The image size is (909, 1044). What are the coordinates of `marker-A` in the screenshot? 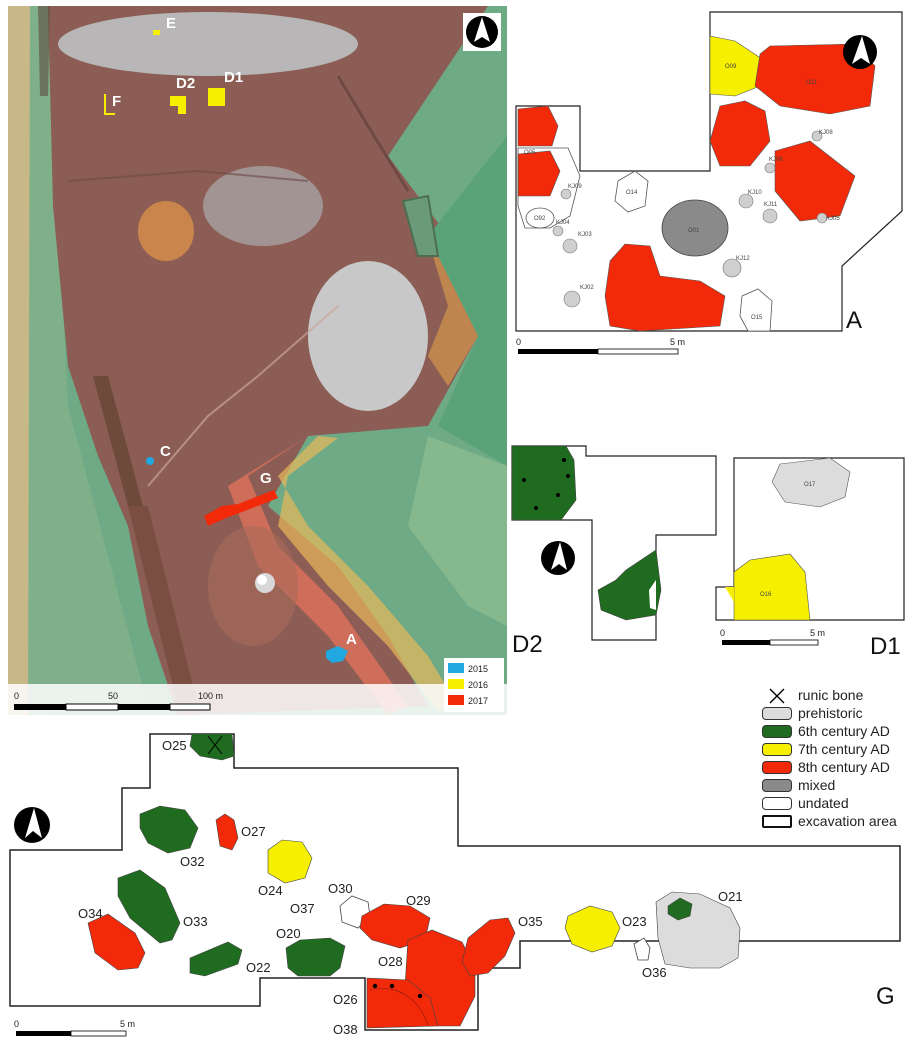 It's located at (337, 654).